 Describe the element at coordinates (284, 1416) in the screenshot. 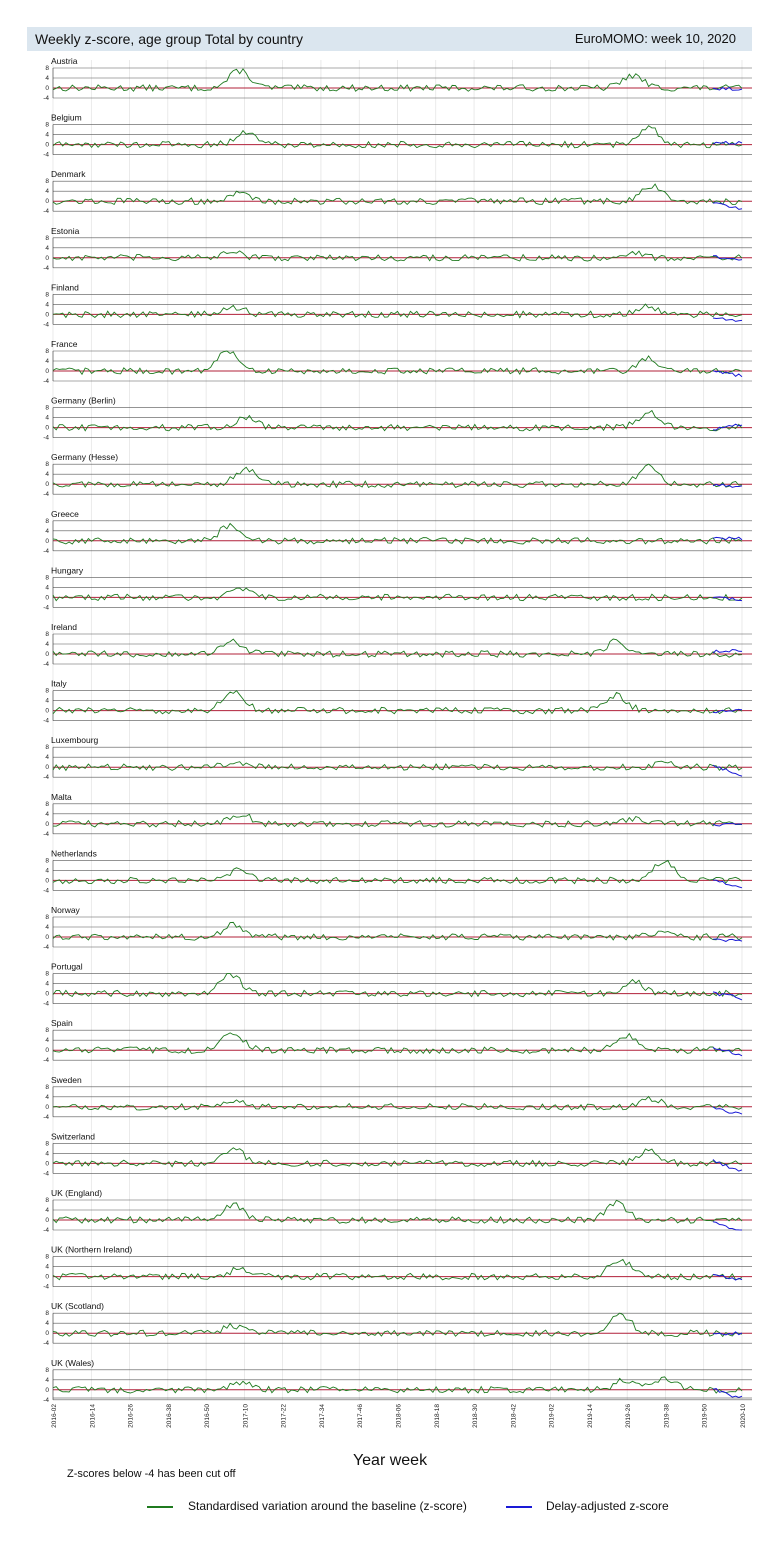

I see `x-tick-label: 2017-22` at that location.